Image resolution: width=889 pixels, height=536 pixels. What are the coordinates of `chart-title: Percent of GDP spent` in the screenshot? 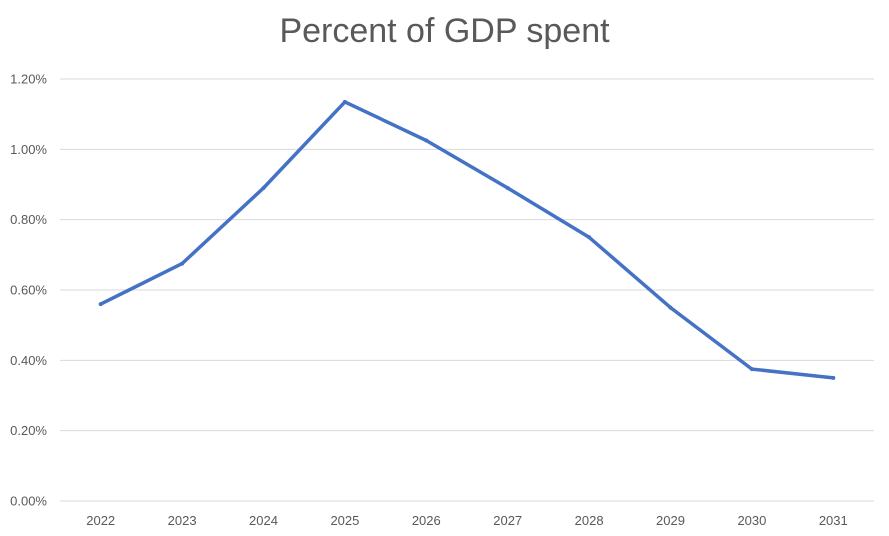 It's located at (444, 31).